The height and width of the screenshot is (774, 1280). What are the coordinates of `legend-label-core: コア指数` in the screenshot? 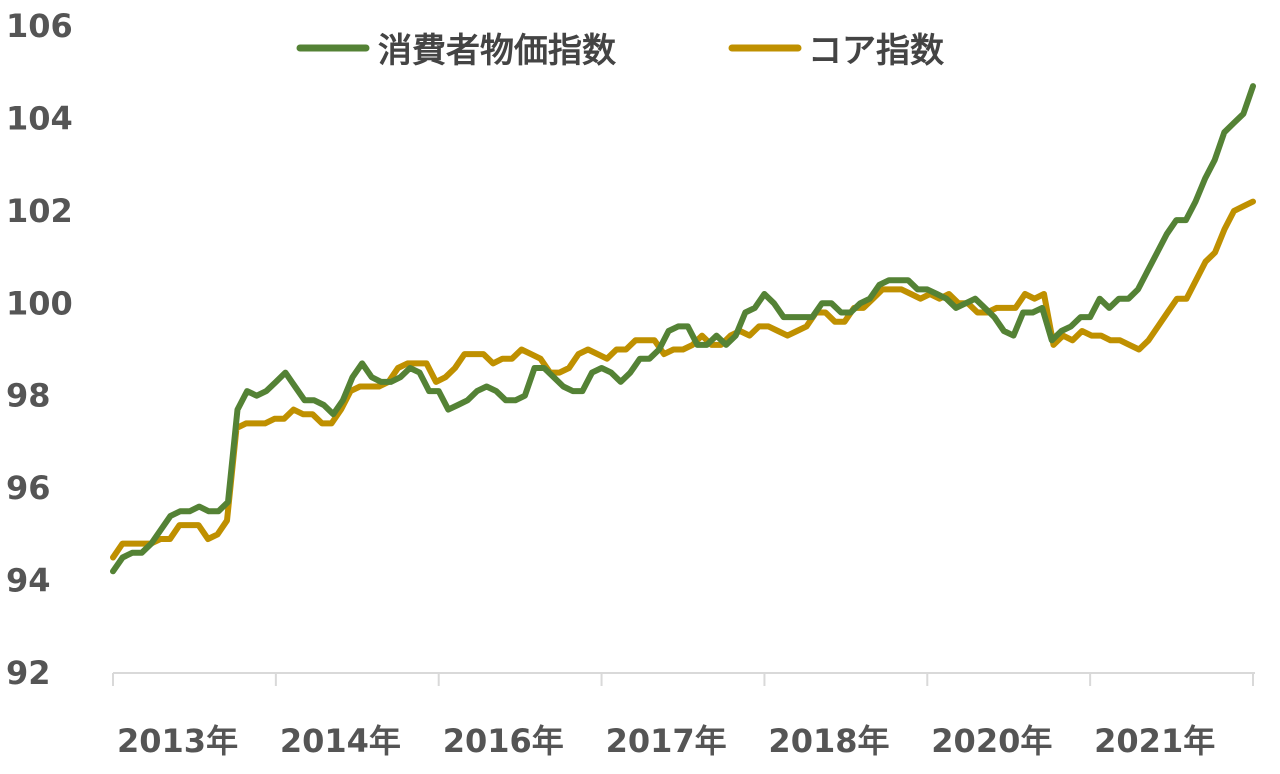 It's located at (876, 51).